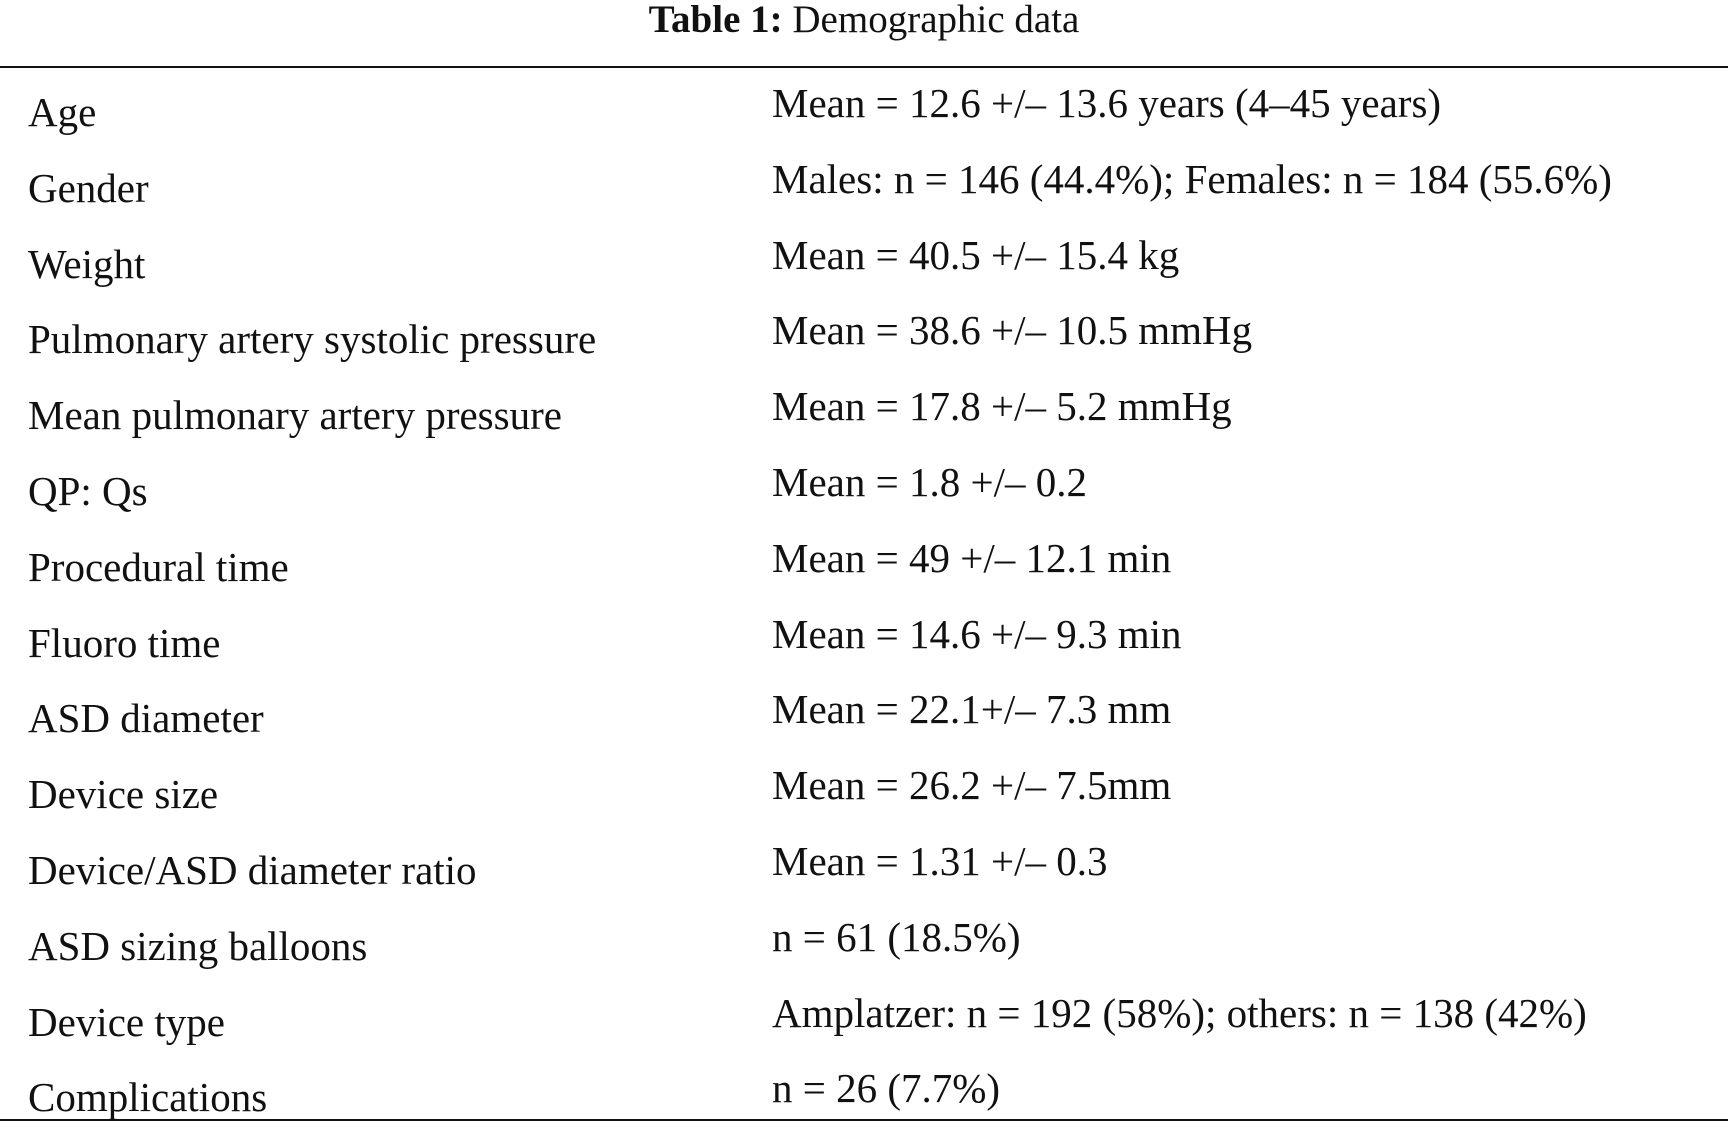 This screenshot has width=1728, height=1138. I want to click on row-label: Complications, so click(148, 1097).